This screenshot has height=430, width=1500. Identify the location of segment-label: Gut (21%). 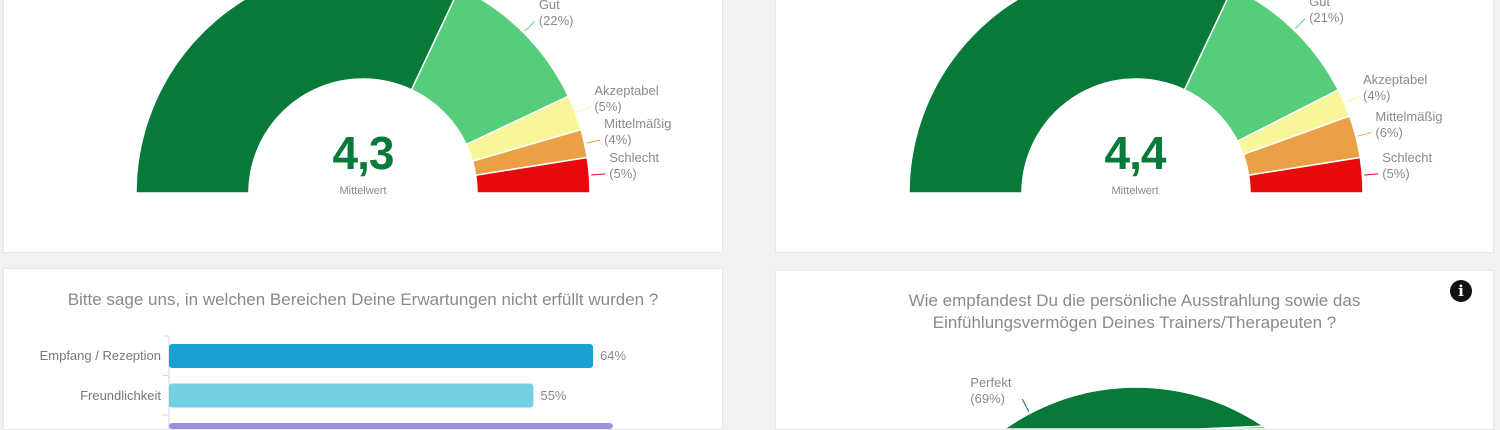
(1326, 13).